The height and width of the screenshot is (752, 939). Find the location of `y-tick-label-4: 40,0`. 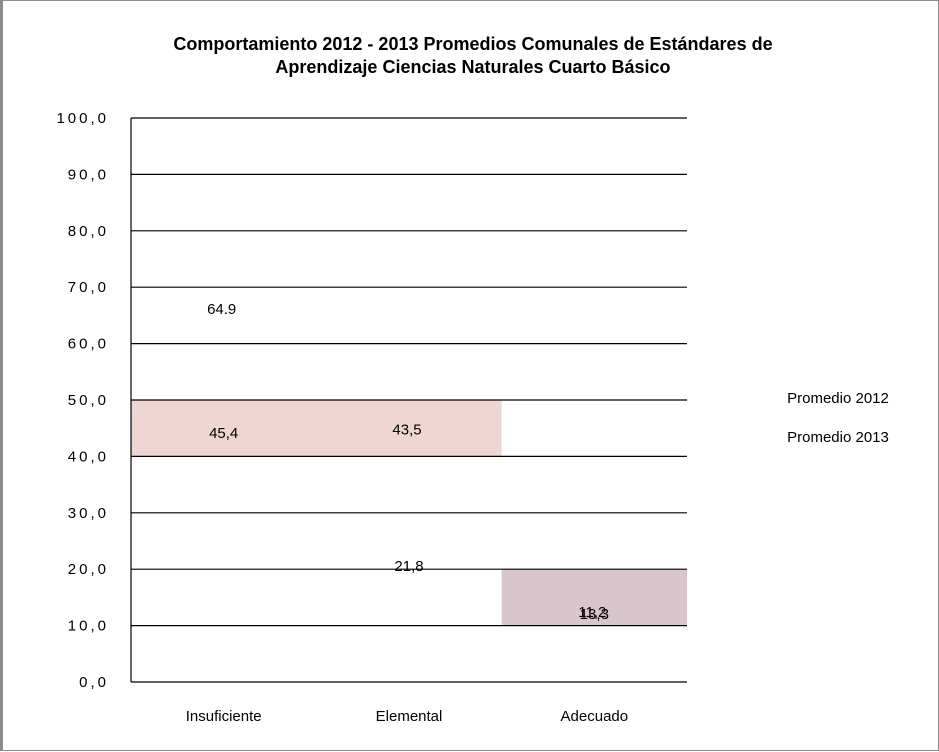

y-tick-label-4: 40,0 is located at coordinates (88, 456).